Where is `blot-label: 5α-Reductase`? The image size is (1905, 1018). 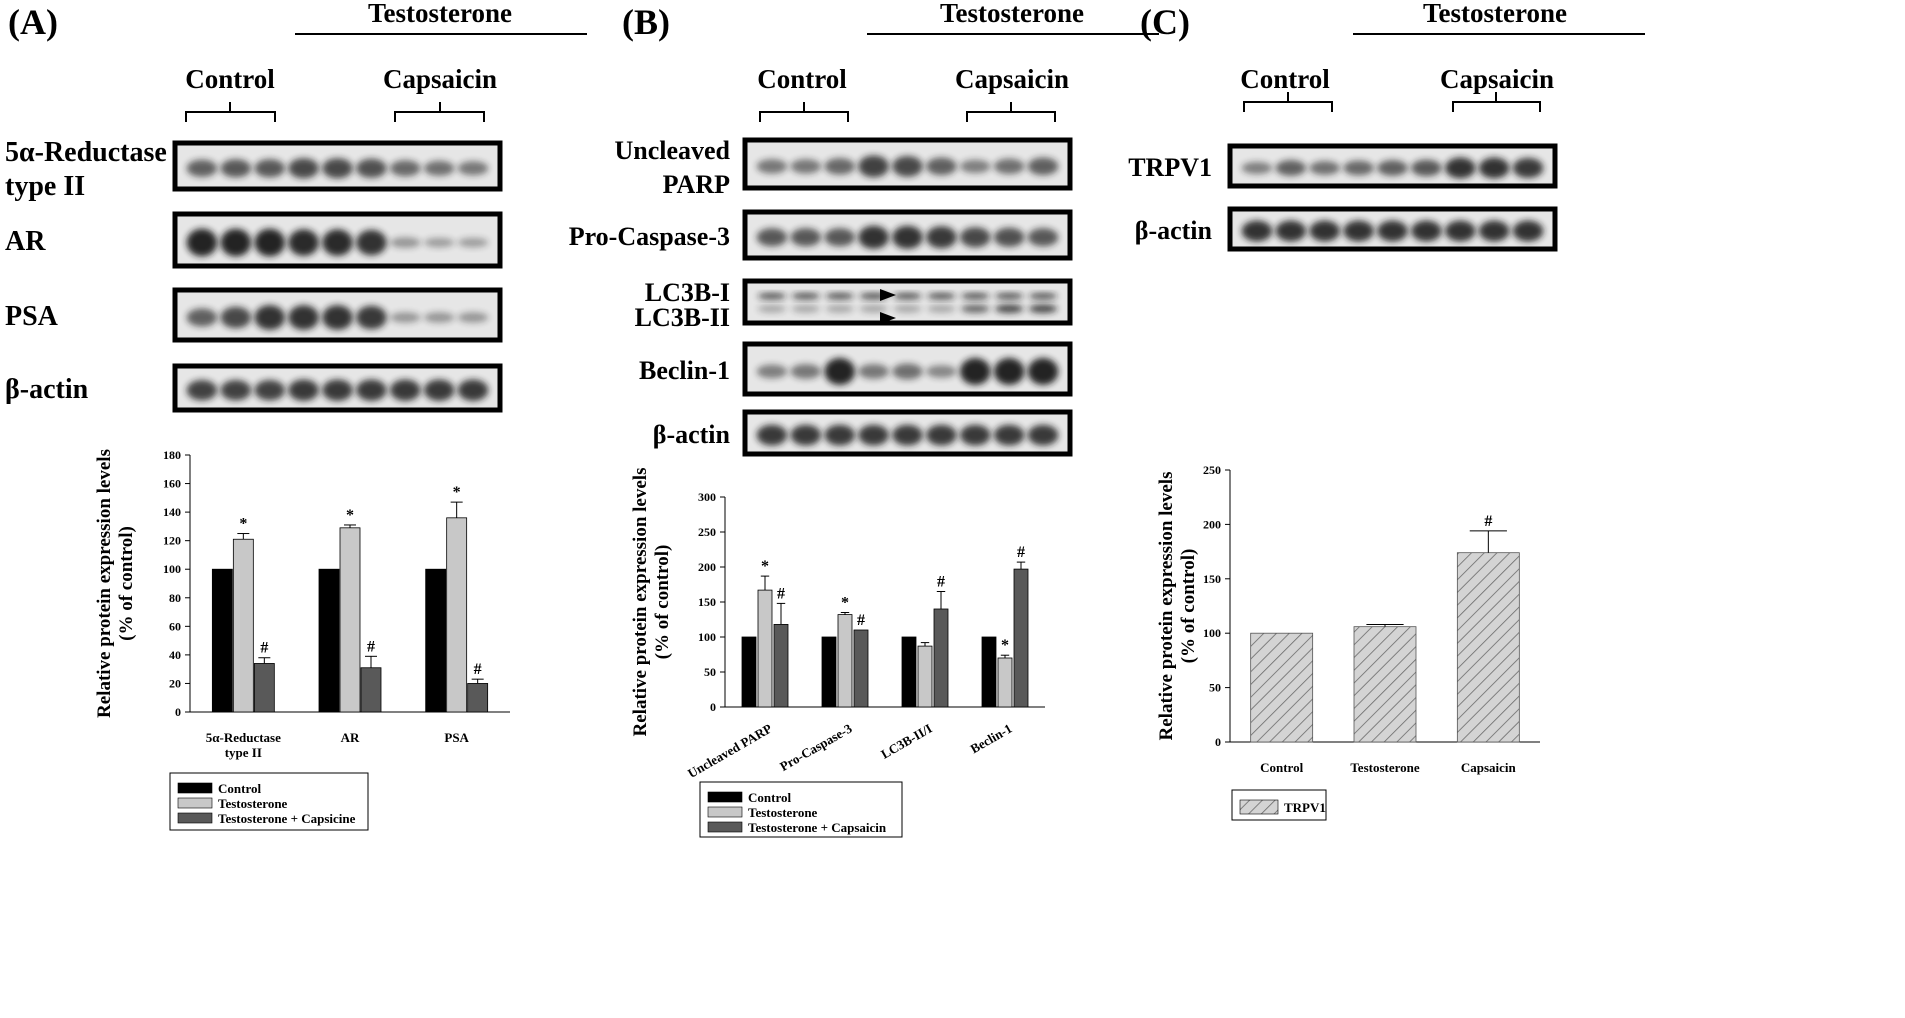
blot-label: 5α-Reductase is located at coordinates (86, 152).